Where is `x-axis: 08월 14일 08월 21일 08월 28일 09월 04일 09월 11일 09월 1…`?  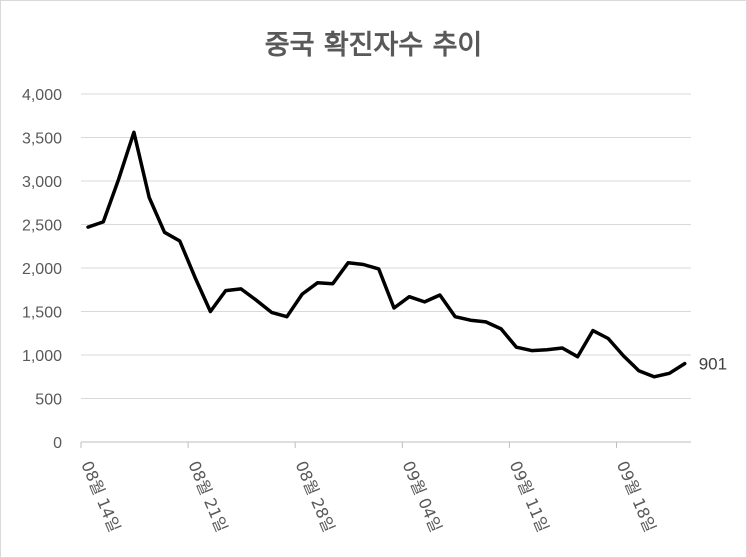 x-axis: 08월 14일 08월 21일 08월 28일 09월 04일 09월 11일 09월 1… is located at coordinates (384, 488).